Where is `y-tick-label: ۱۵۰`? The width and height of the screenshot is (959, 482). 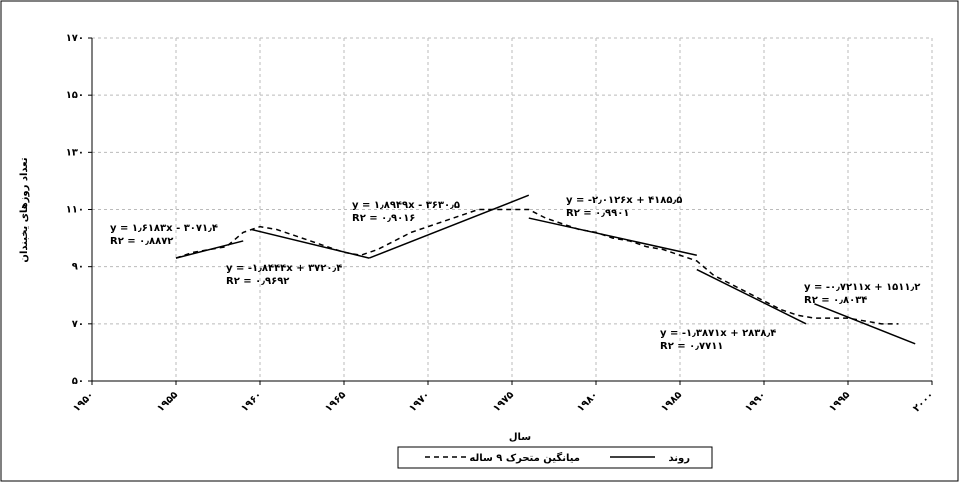
y-tick-label: ۱۵۰ is located at coordinates (75, 95).